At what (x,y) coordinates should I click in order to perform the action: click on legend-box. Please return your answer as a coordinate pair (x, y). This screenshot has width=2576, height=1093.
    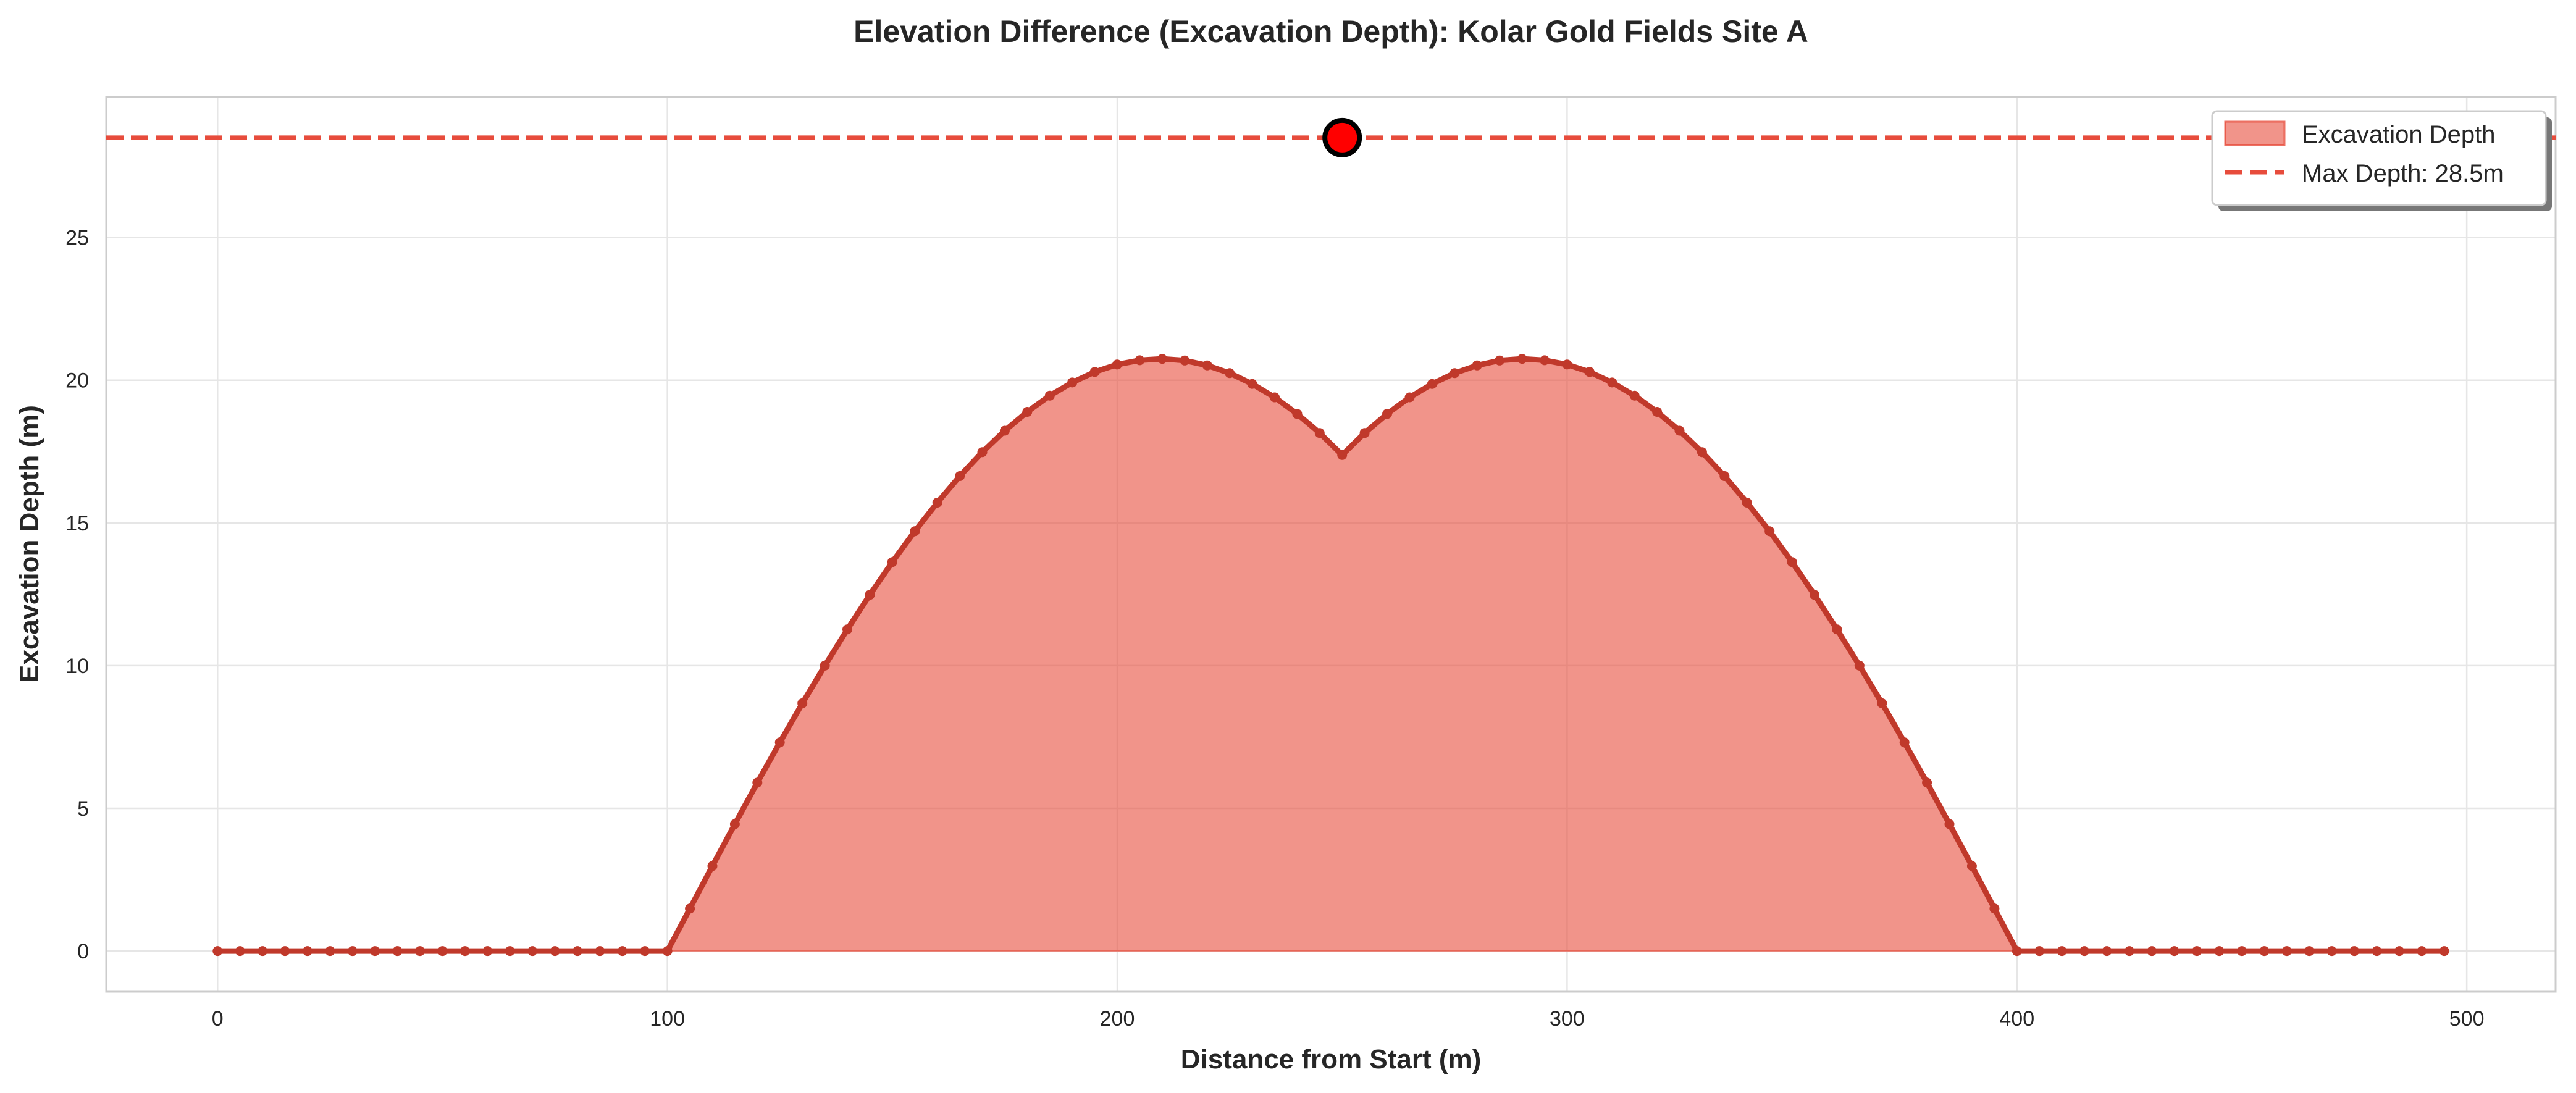
    Looking at the image, I should click on (2379, 158).